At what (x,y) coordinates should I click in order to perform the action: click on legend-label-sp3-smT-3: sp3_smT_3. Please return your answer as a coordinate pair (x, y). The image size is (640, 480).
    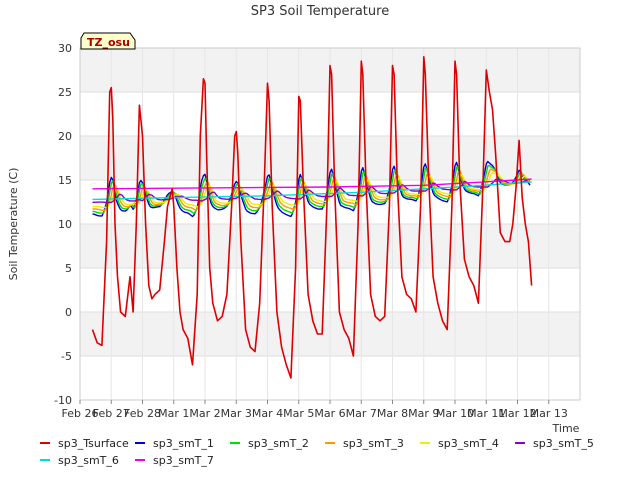
    Looking at the image, I should click on (373, 443).